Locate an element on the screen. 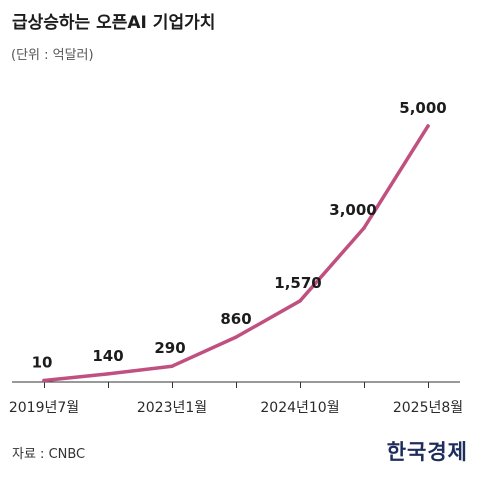 This screenshot has height=480, width=480. data-label: 290 is located at coordinates (169, 348).